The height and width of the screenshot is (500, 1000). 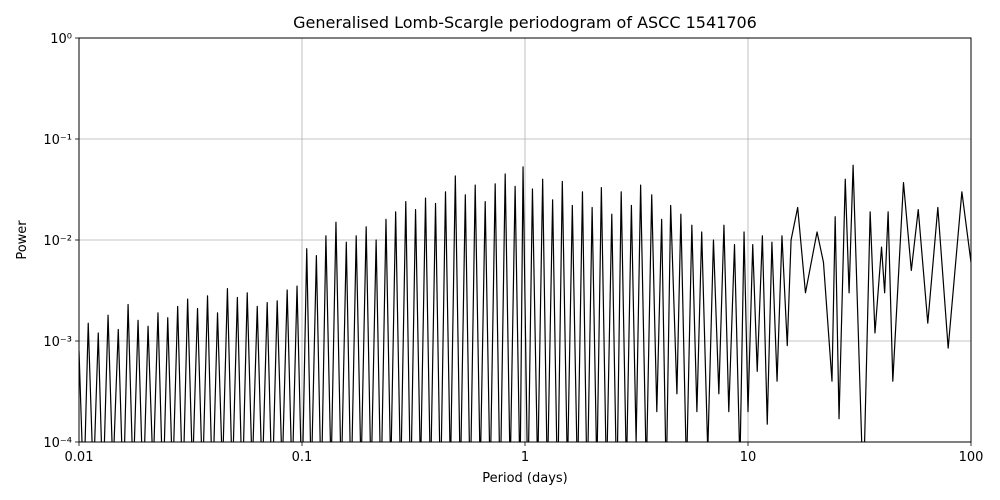 I want to click on y-tick-label: 10⁻³, so click(x=57, y=342).